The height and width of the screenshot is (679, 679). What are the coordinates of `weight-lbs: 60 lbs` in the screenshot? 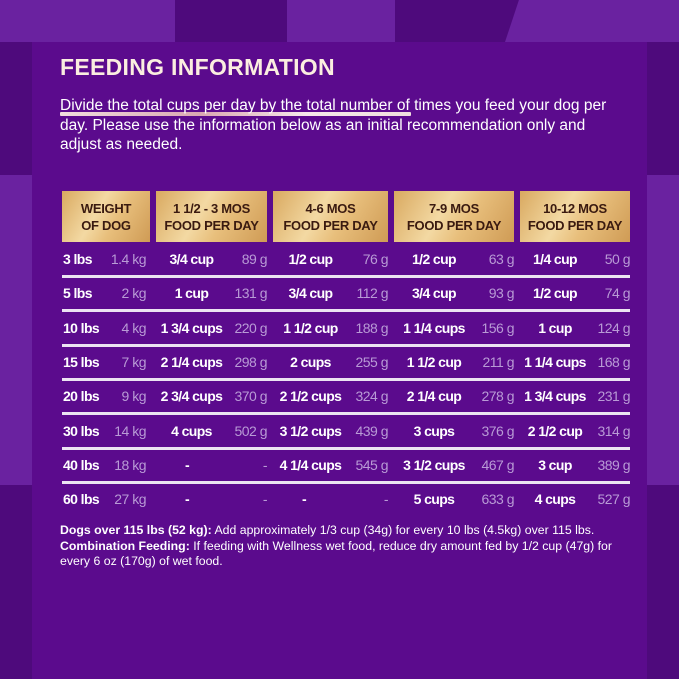 It's located at (81, 499).